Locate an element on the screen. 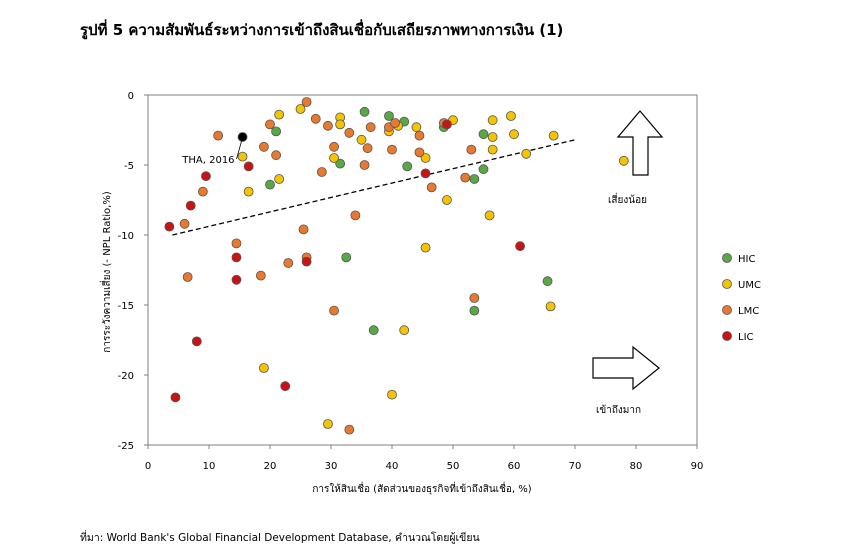 The image size is (850, 550). legend-marker-lic is located at coordinates (727, 336).